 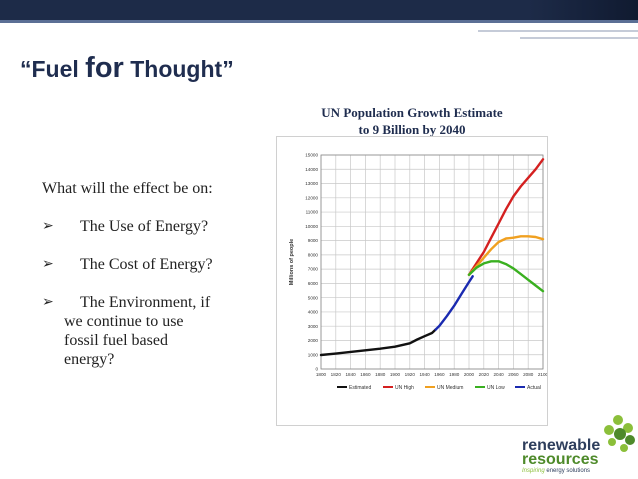 What do you see at coordinates (146, 264) in the screenshot?
I see `bullet-text: The Cost of Energy?` at bounding box center [146, 264].